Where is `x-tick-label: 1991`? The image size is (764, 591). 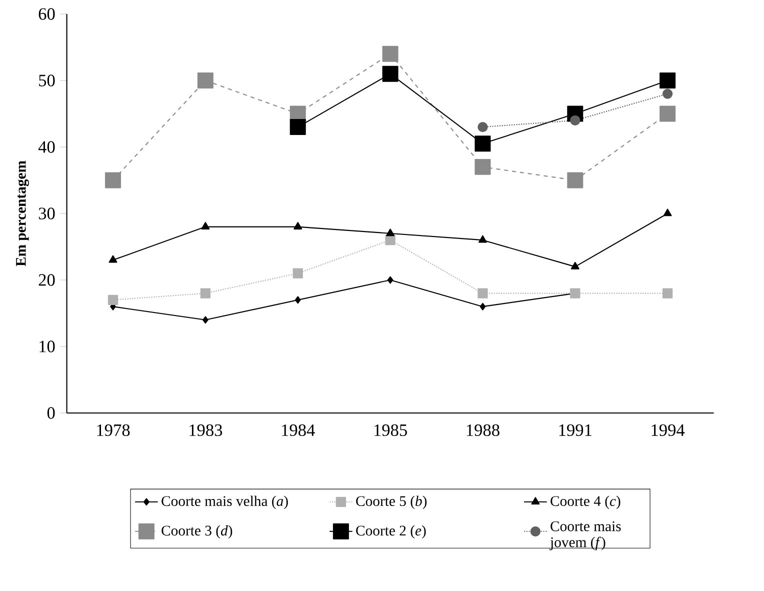
x-tick-label: 1991 is located at coordinates (575, 430).